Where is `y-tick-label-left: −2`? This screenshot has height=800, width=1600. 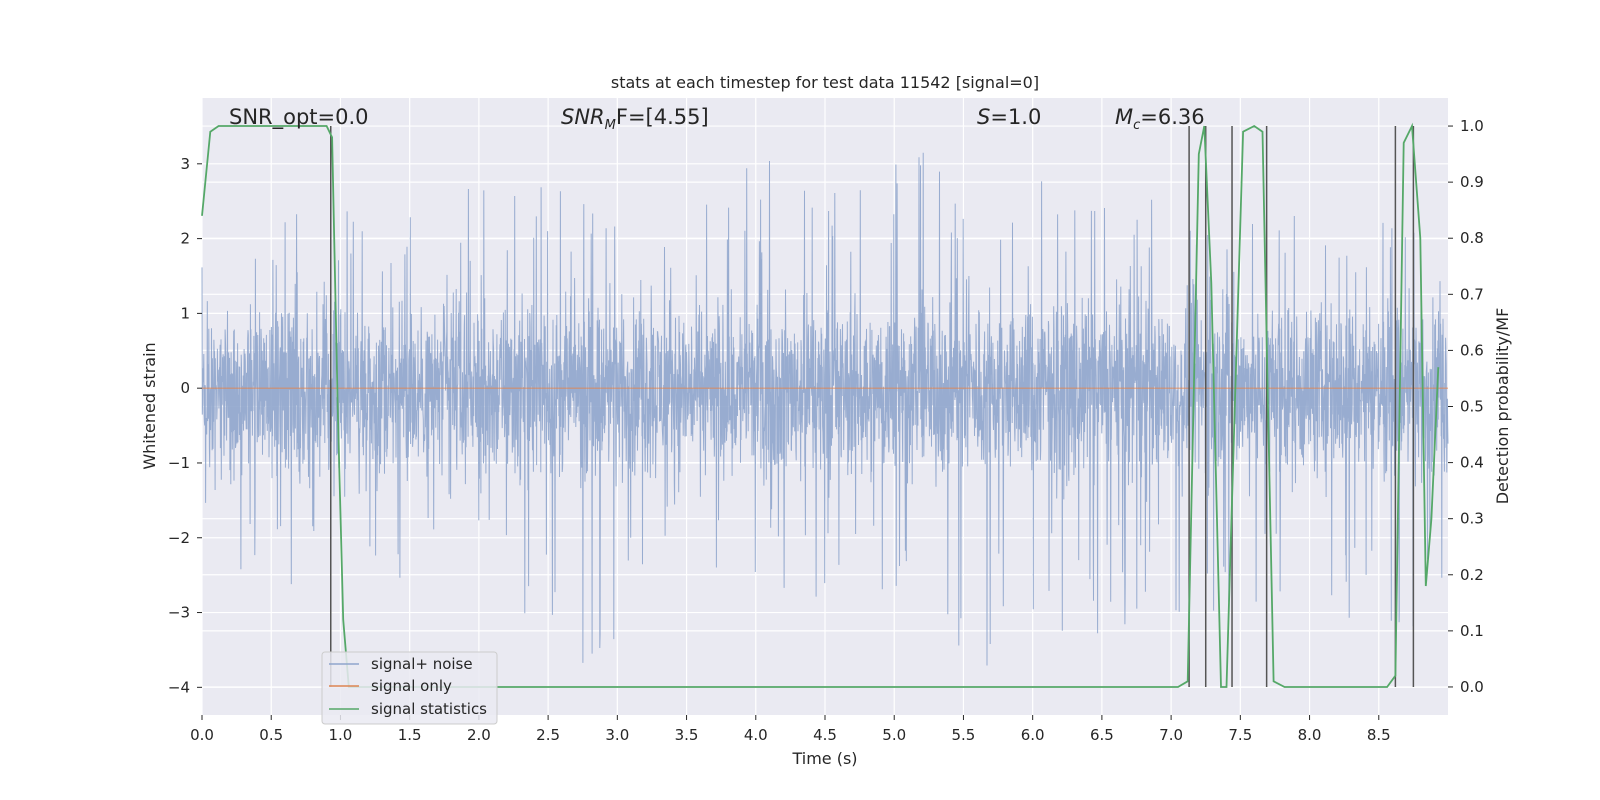 y-tick-label-left: −2 is located at coordinates (179, 538).